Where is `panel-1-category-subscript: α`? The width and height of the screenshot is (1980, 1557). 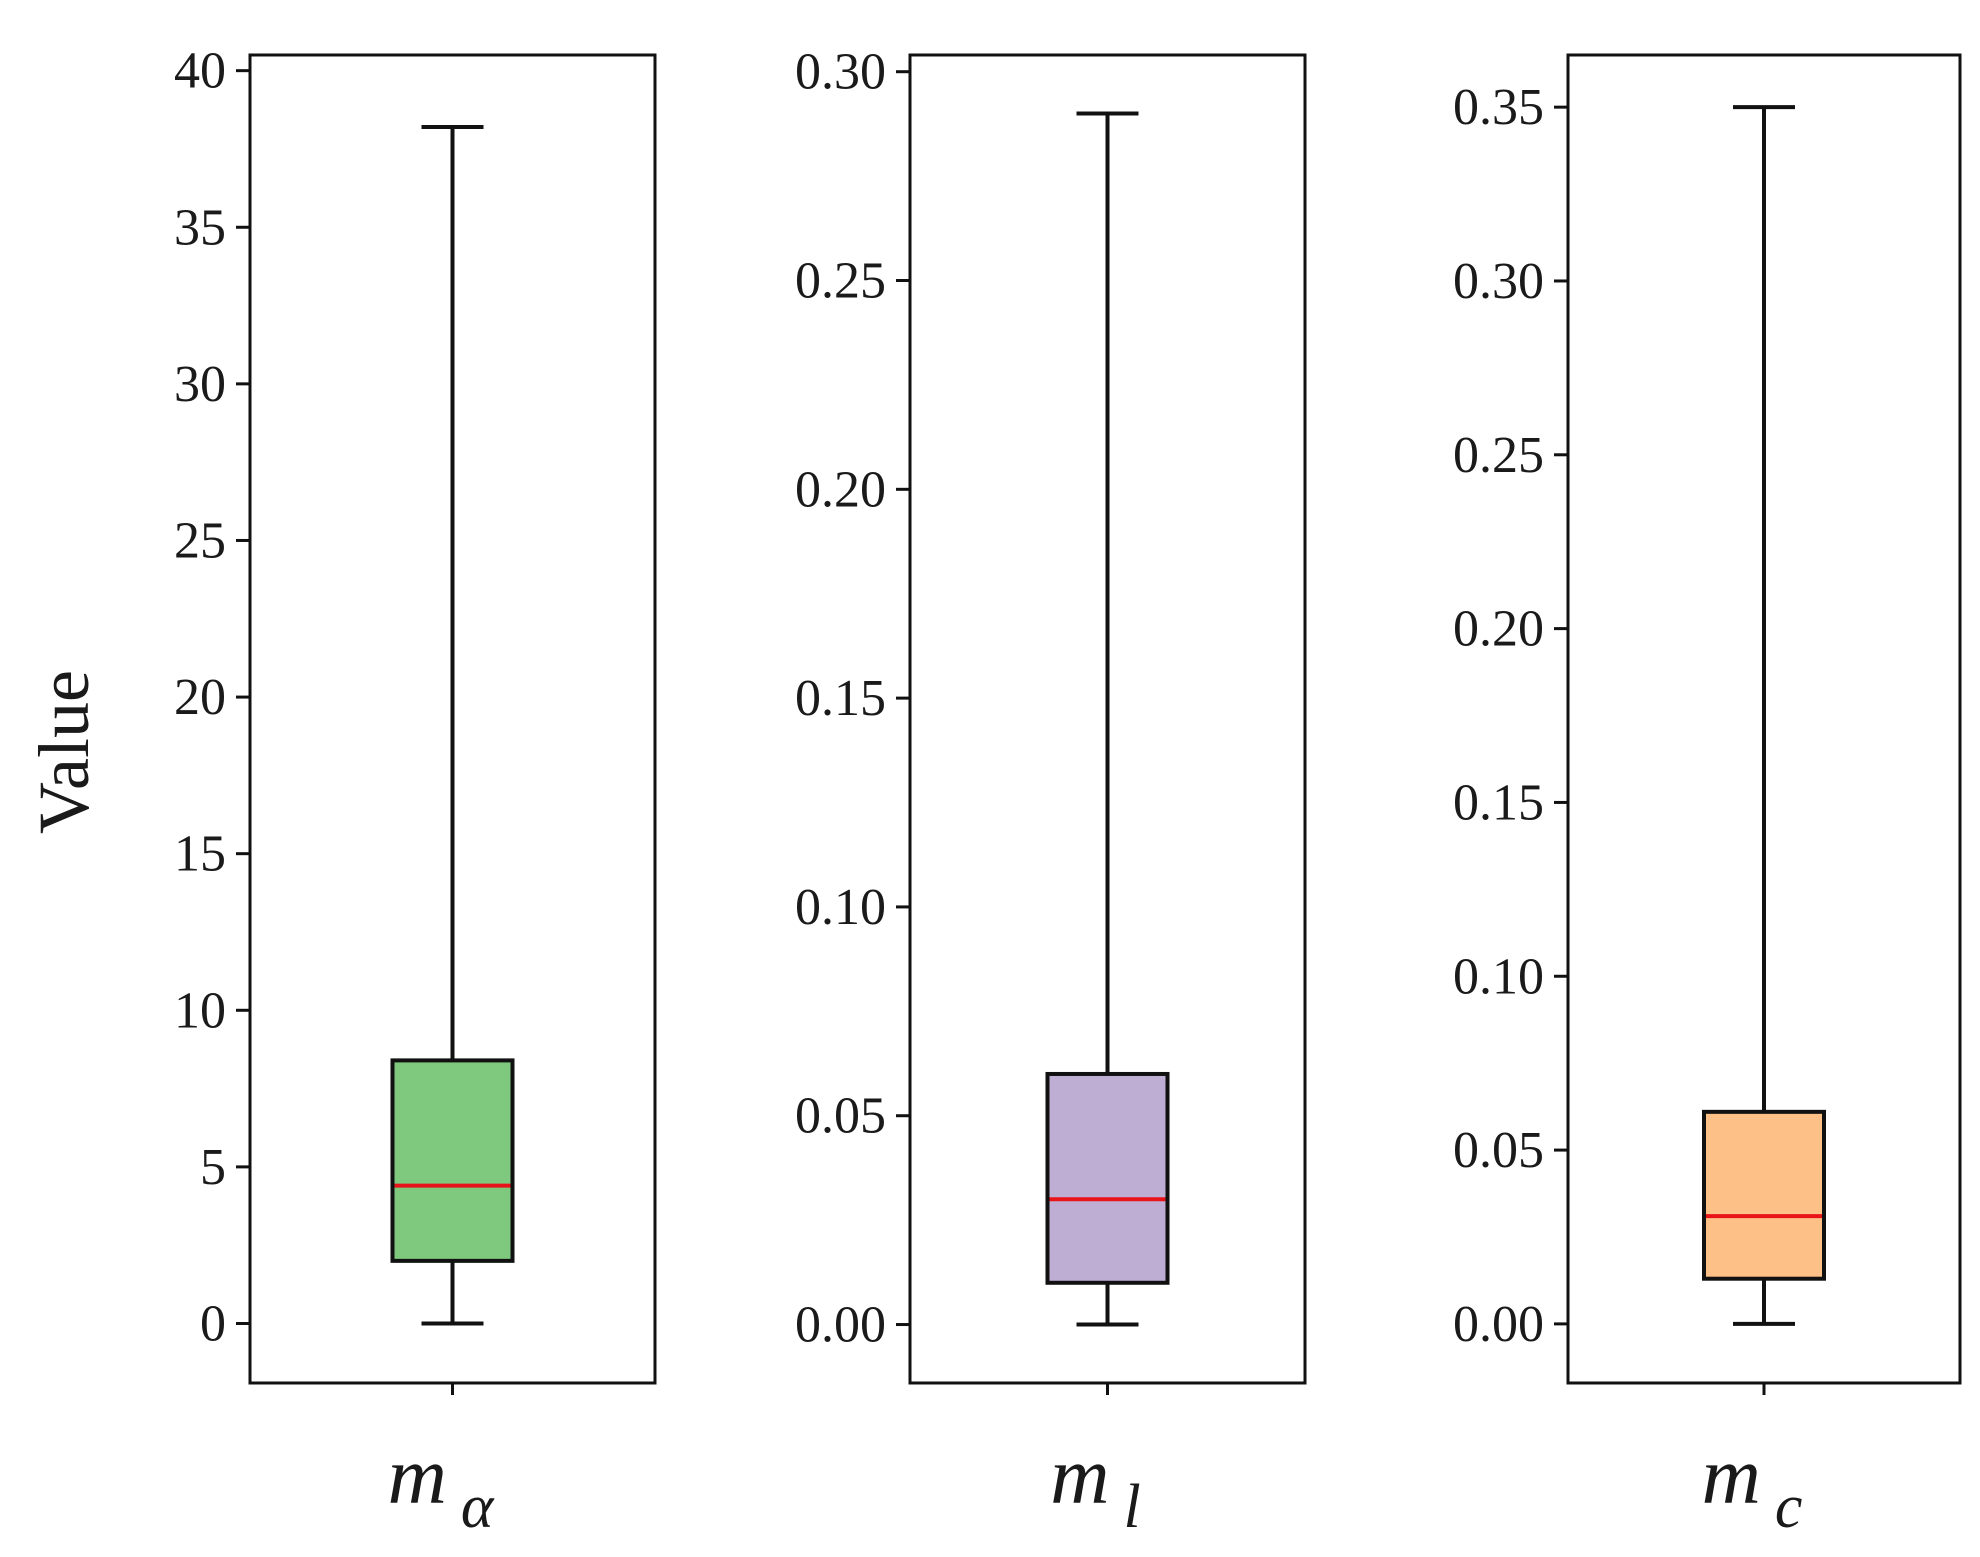
panel-1-category-subscript: α is located at coordinates (478, 1507).